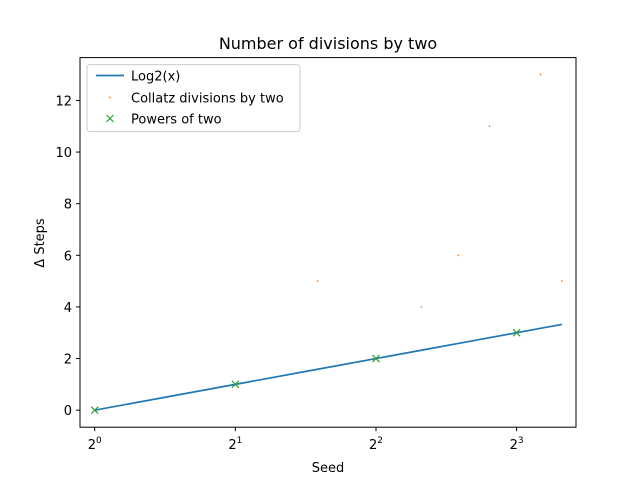 This screenshot has width=640, height=480. I want to click on x-tick-label: 23, so click(517, 444).